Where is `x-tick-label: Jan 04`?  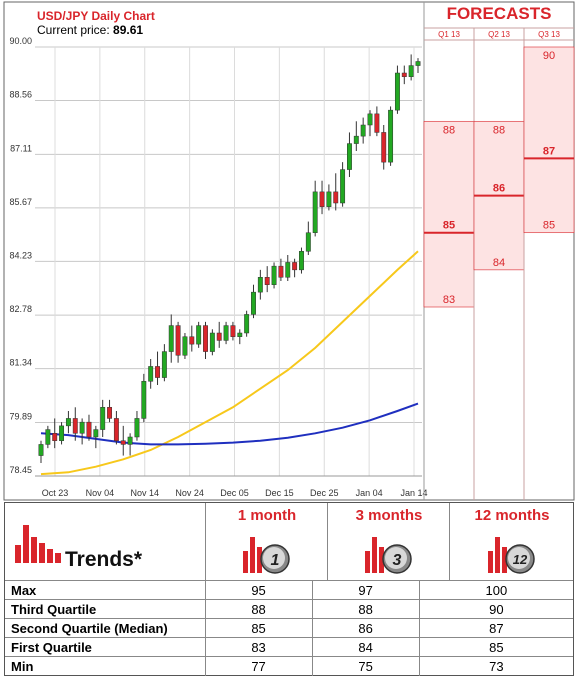 x-tick-label: Jan 04 is located at coordinates (369, 493).